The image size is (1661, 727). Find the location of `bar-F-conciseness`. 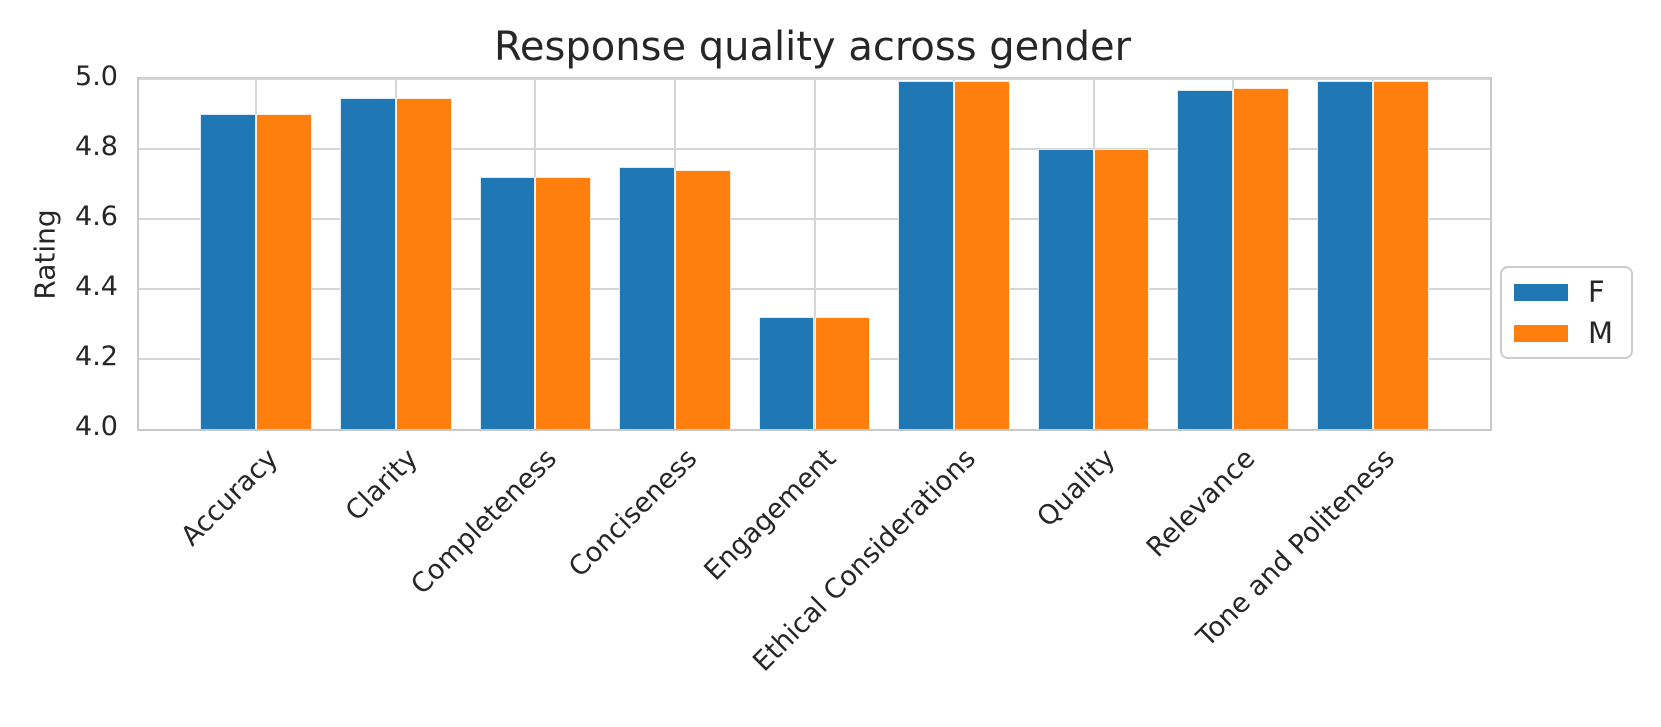

bar-F-conciseness is located at coordinates (647, 298).